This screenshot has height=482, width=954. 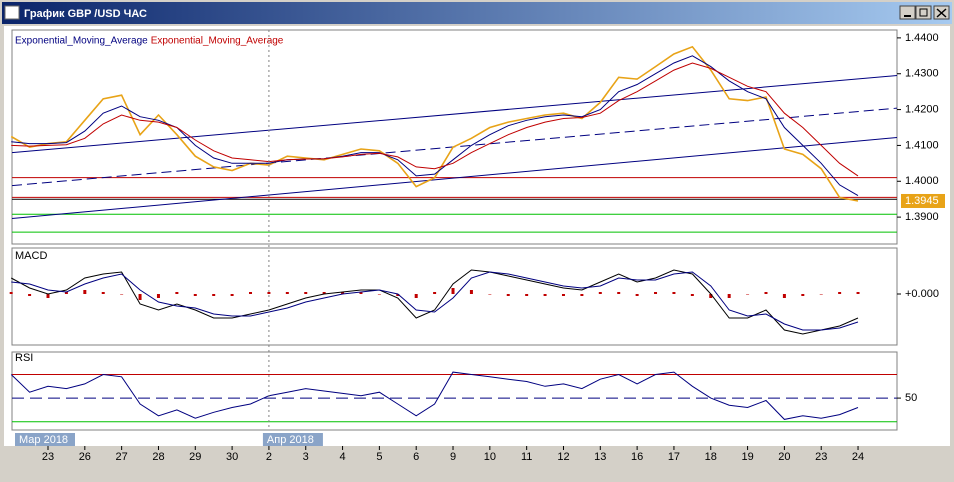 What do you see at coordinates (922, 145) in the screenshot?
I see `y-tick-label: 1.4100` at bounding box center [922, 145].